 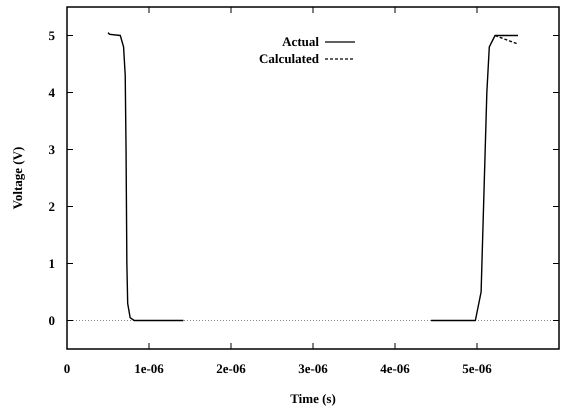 What do you see at coordinates (149, 368) in the screenshot?
I see `x-tick-label: 1e-06` at bounding box center [149, 368].